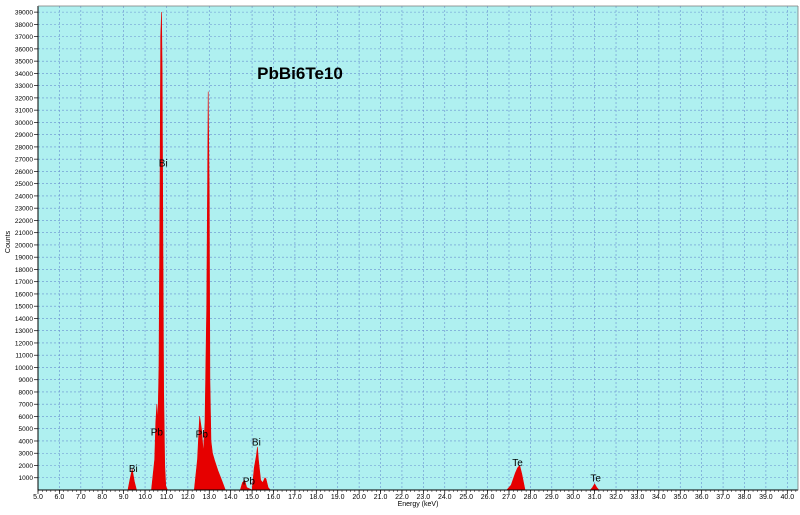 This screenshot has width=800, height=515. What do you see at coordinates (24, 319) in the screenshot?
I see `y-tick-label: 14000` at bounding box center [24, 319].